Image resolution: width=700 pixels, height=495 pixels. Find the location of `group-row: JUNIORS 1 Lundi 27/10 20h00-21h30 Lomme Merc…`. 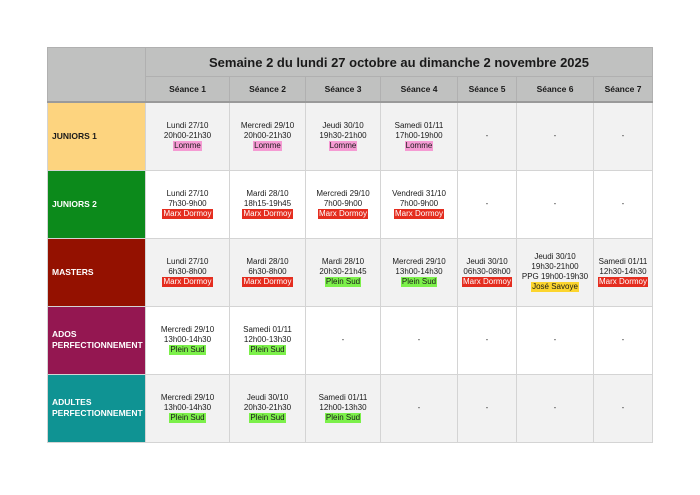

group-row: JUNIORS 1 Lundi 27/10 20h00-21h30 Lomme Merc… is located at coordinates (350, 136).